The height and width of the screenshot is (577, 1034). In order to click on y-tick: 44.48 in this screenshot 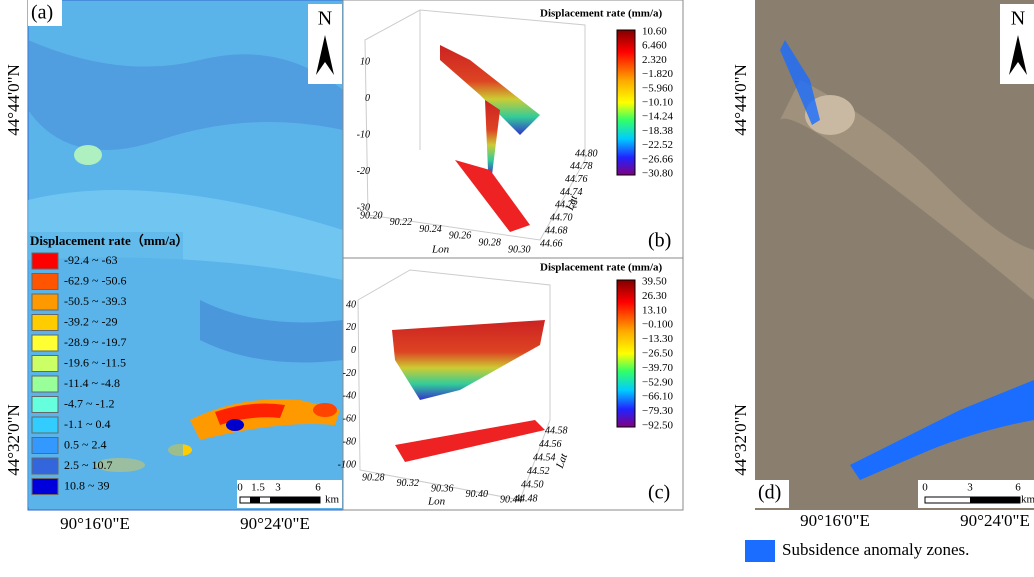, I will do `click(526, 498)`.